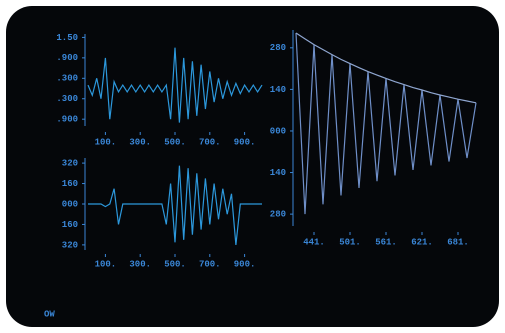  I want to click on x-tick-label: 441., so click(314, 242).